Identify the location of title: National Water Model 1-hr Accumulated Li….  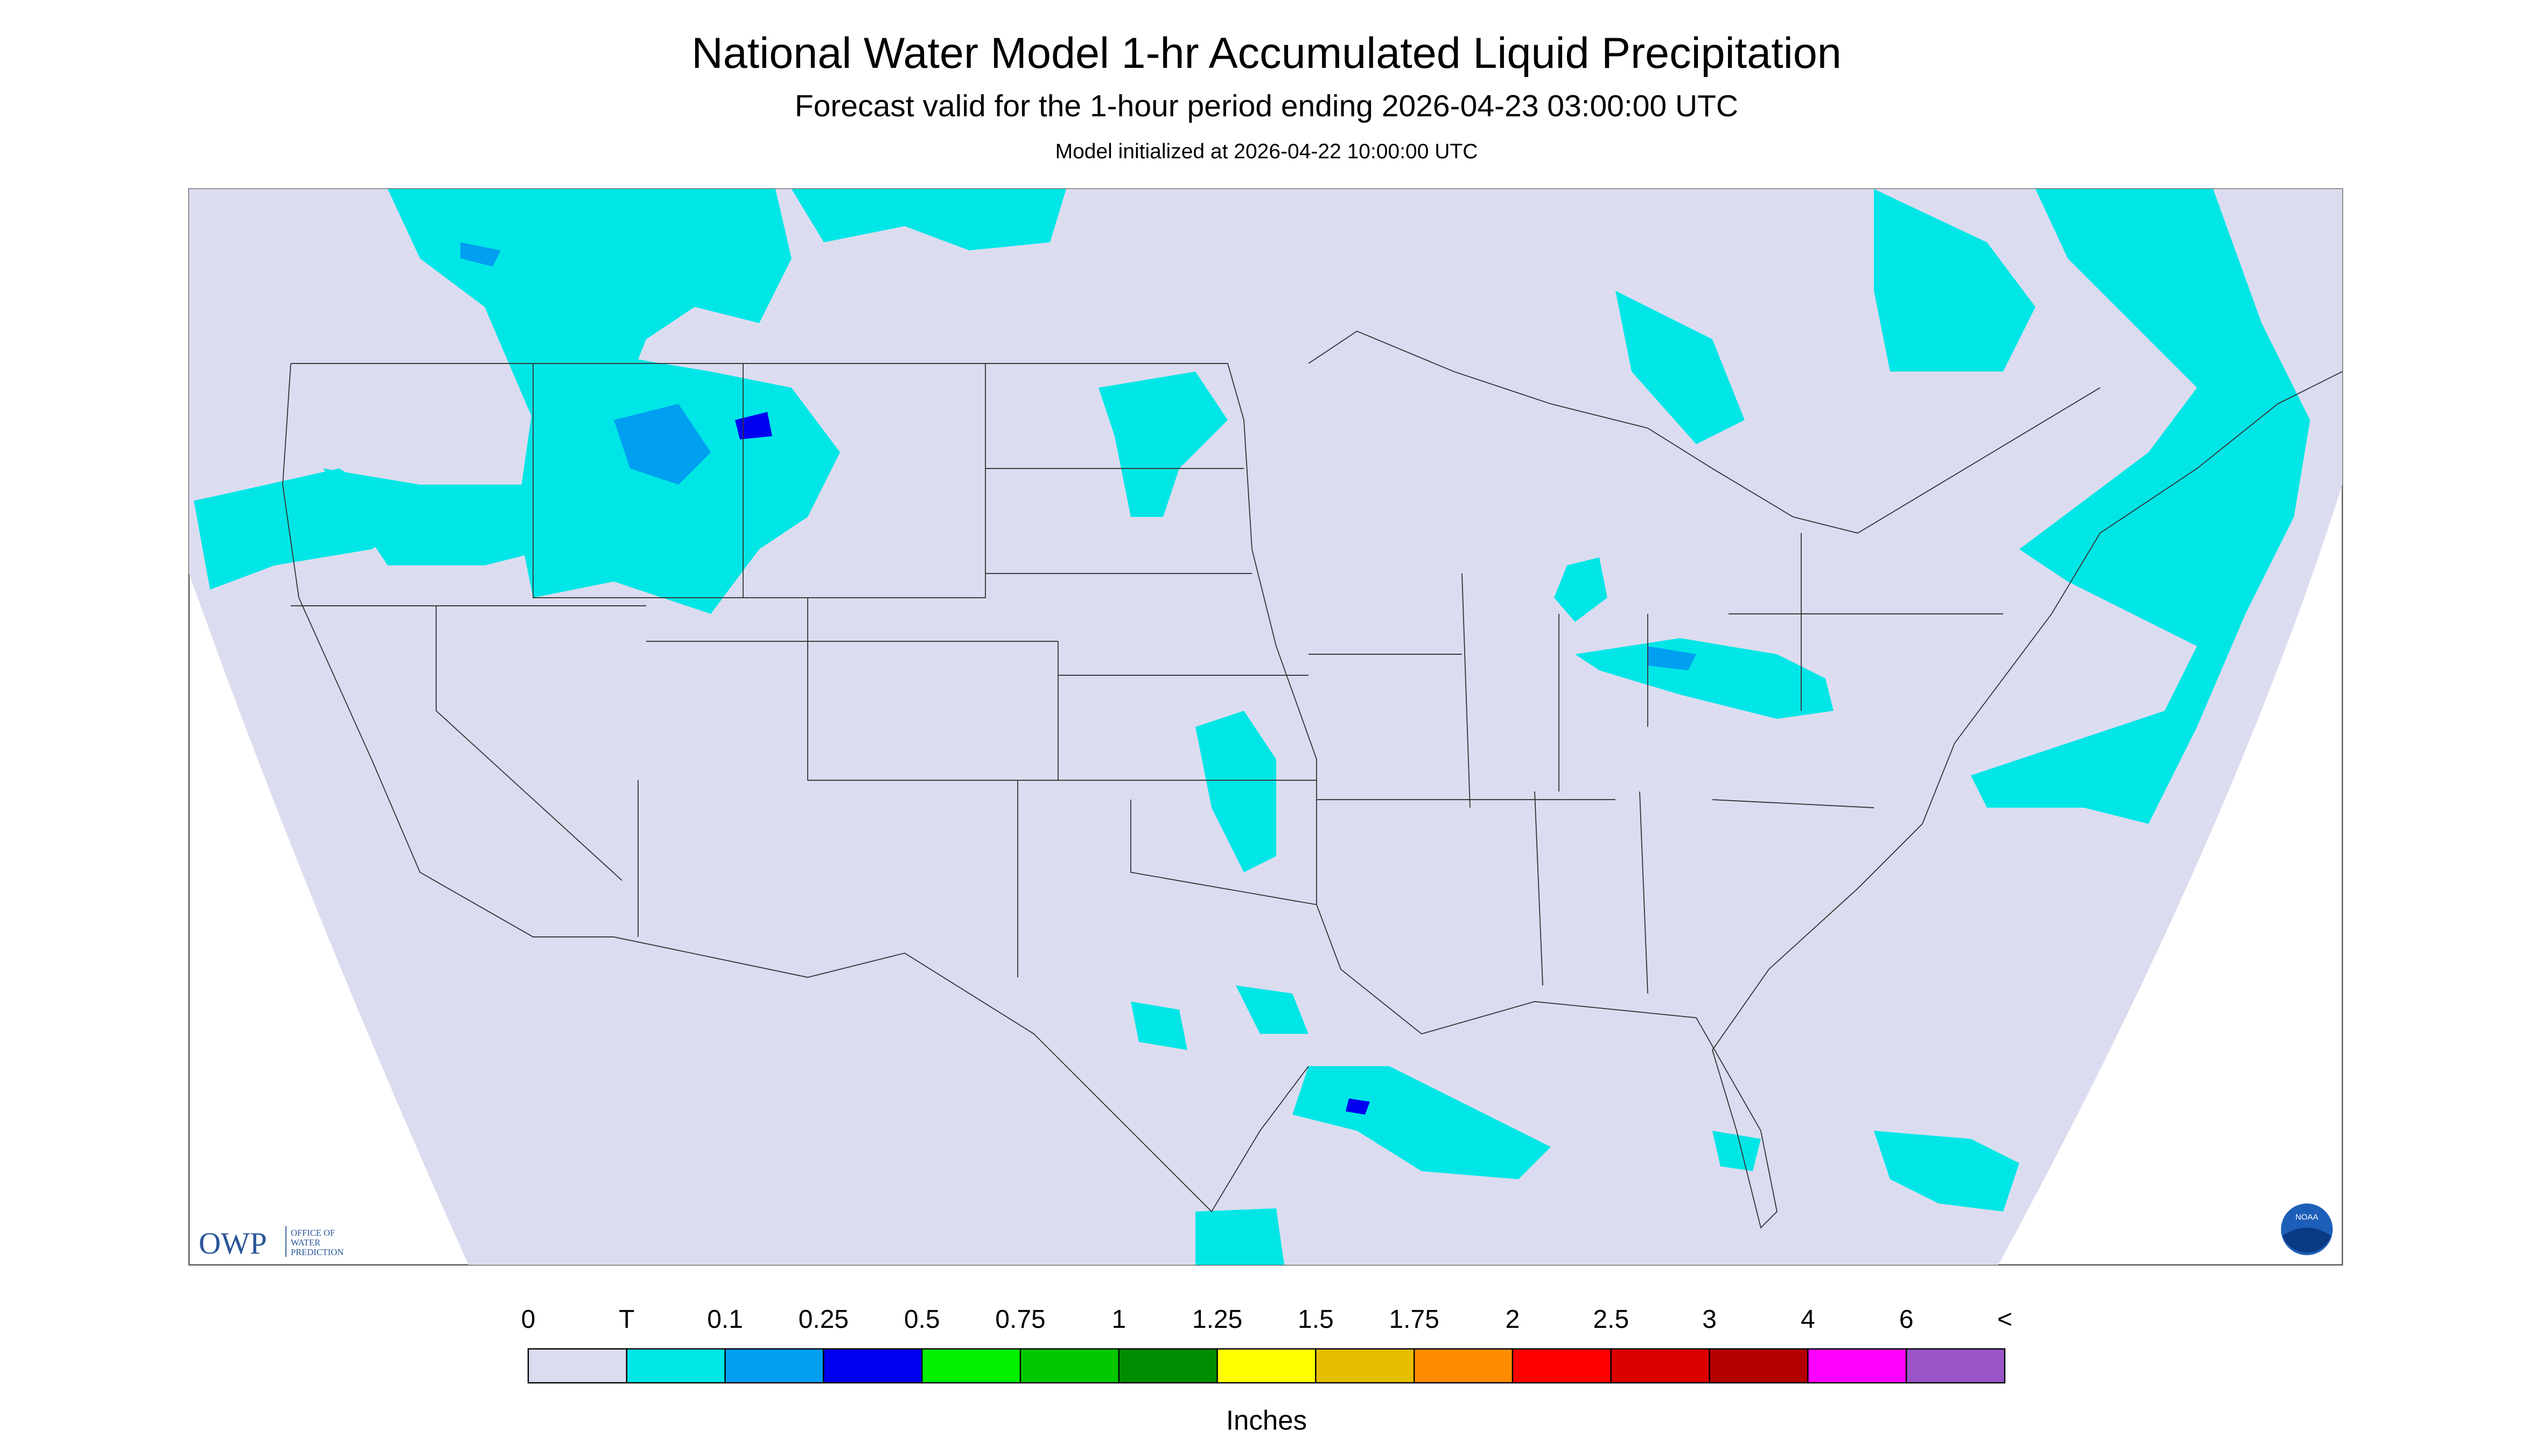
(1266, 53).